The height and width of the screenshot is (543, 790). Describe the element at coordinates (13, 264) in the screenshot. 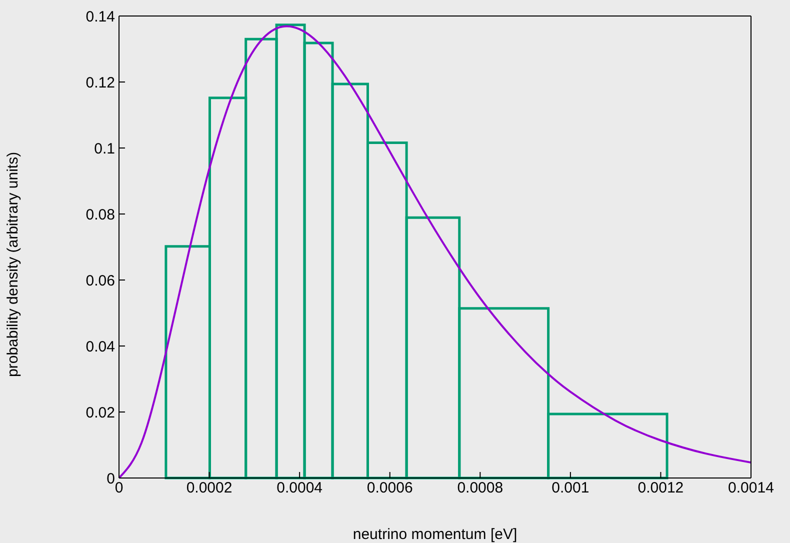

I see `y-axis-title: probability density (arbitrary units)` at that location.